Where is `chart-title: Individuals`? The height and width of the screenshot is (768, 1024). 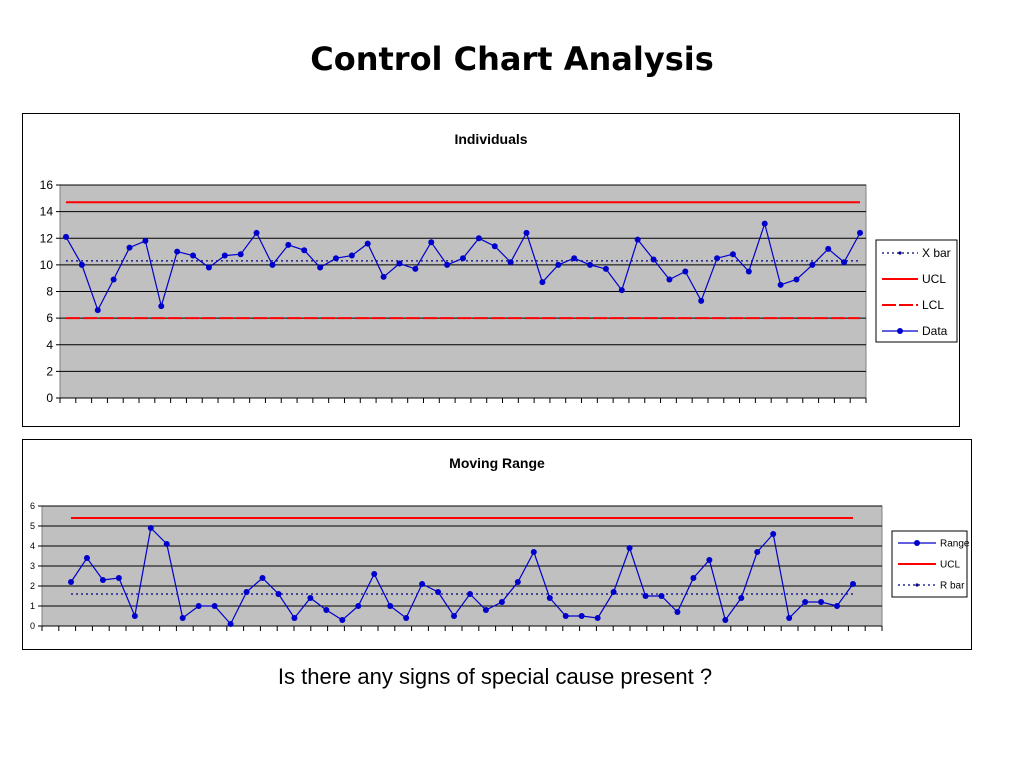 chart-title: Individuals is located at coordinates (490, 139).